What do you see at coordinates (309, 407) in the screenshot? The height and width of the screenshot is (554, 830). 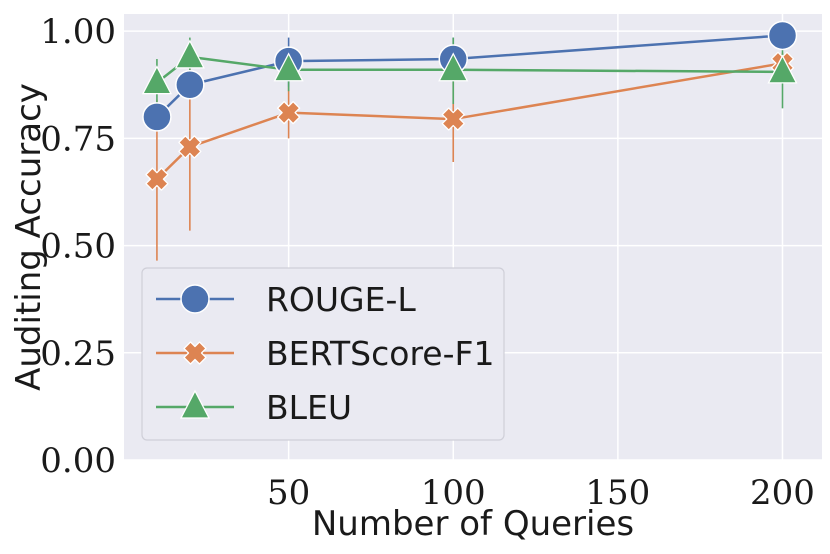 I see `legend-bleu-label: BLEU` at bounding box center [309, 407].